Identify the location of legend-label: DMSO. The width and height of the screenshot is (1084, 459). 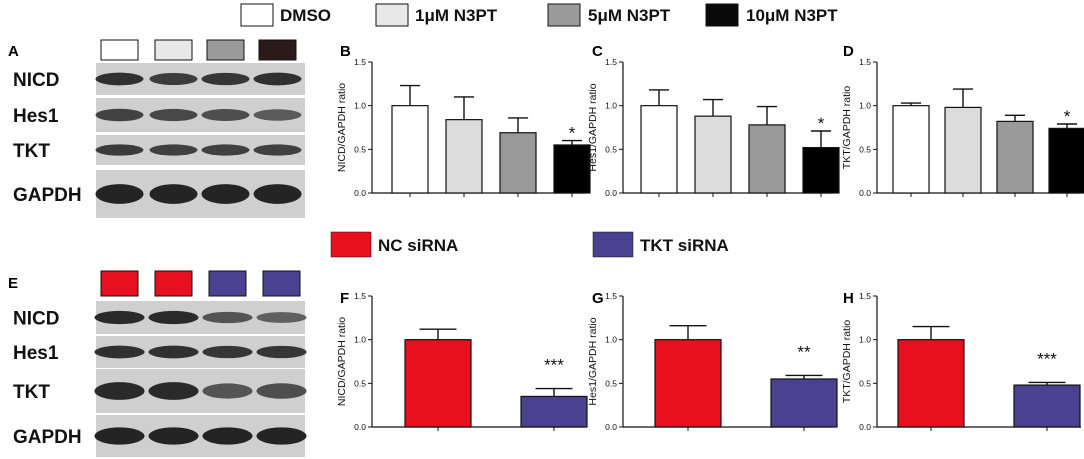
(305, 15).